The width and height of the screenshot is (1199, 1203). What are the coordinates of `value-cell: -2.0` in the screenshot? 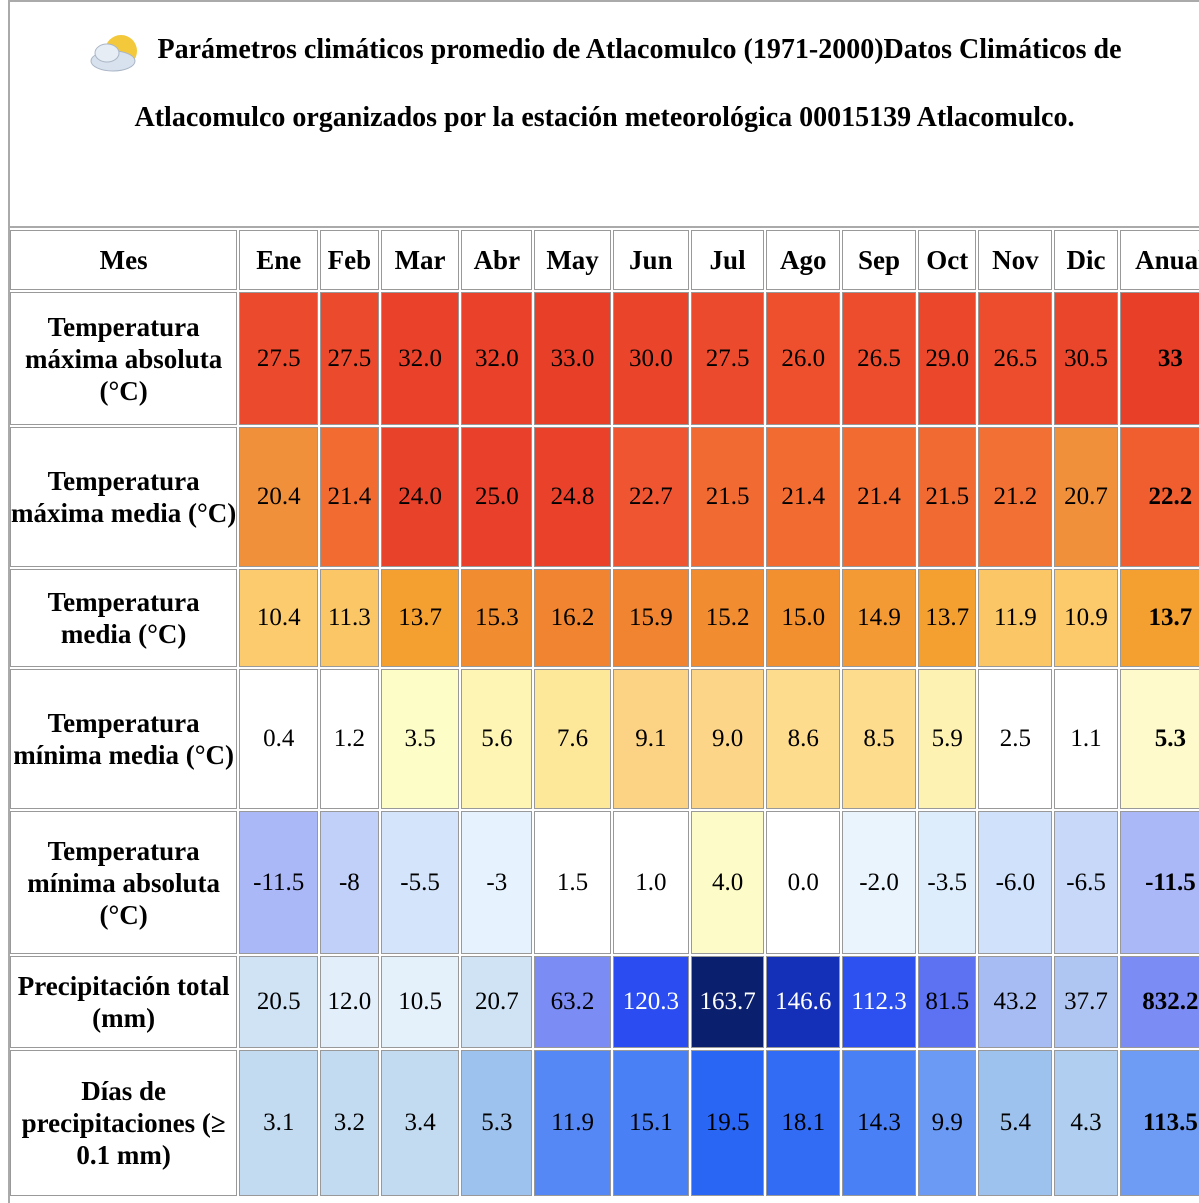 It's located at (879, 882).